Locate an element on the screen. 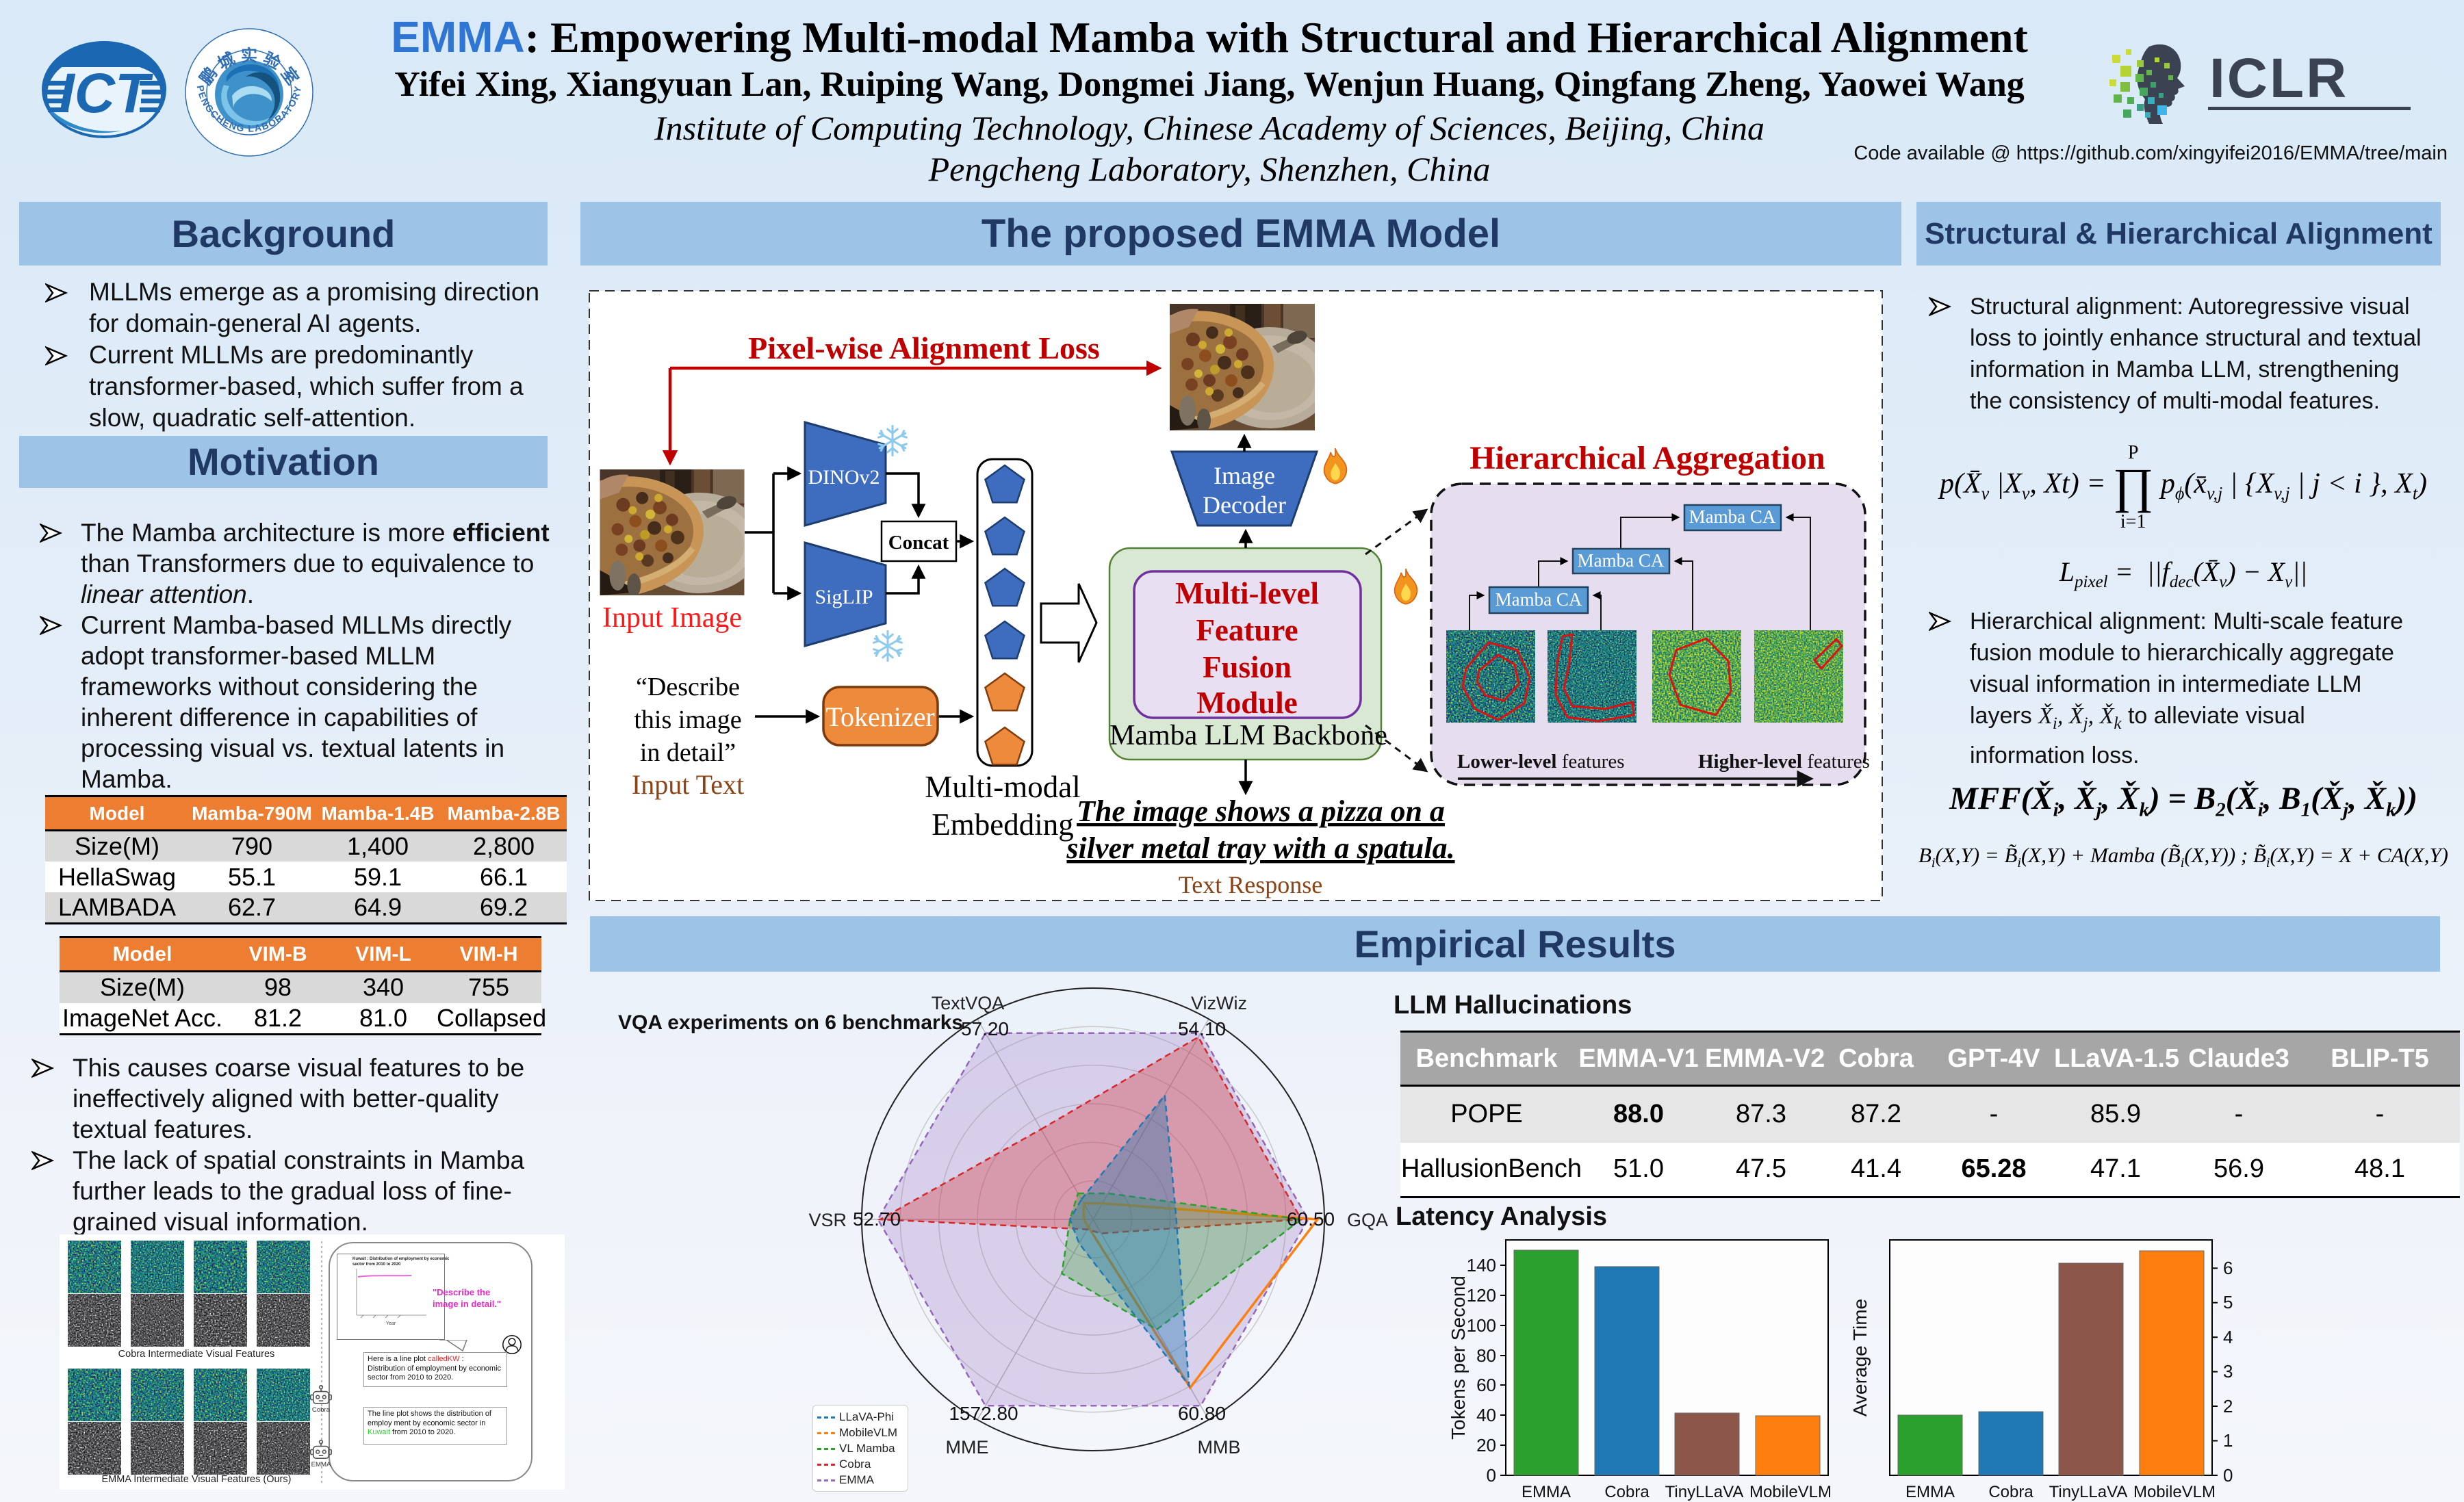  svg-text: 5 is located at coordinates (2228, 1302).